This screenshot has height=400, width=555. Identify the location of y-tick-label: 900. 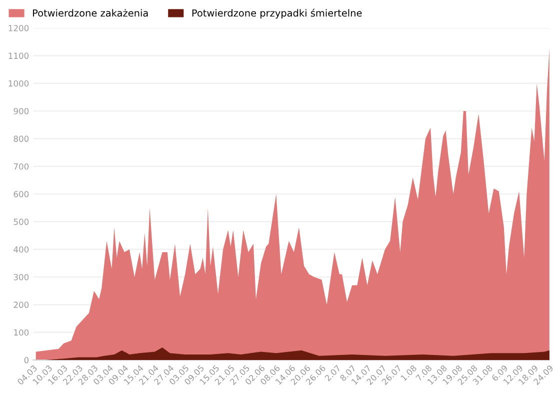
(21, 111).